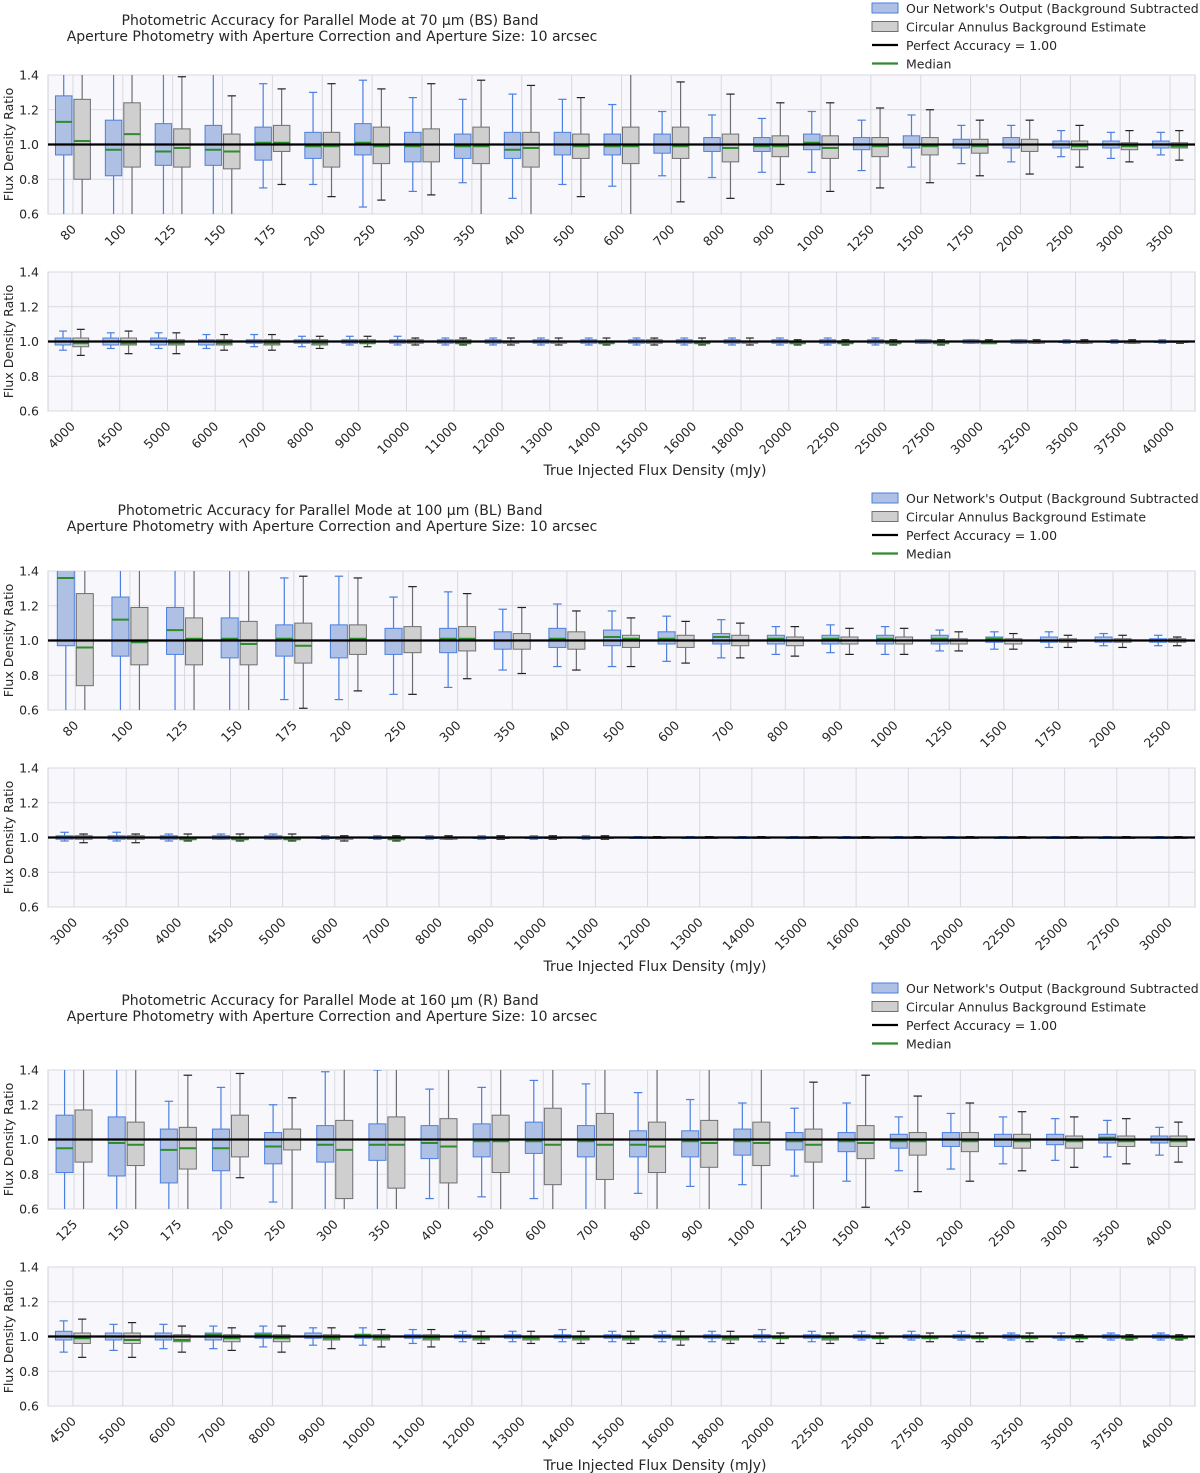 The image size is (1200, 1473). Describe the element at coordinates (1054, 1232) in the screenshot. I see `x-tick-label: 3000` at that location.